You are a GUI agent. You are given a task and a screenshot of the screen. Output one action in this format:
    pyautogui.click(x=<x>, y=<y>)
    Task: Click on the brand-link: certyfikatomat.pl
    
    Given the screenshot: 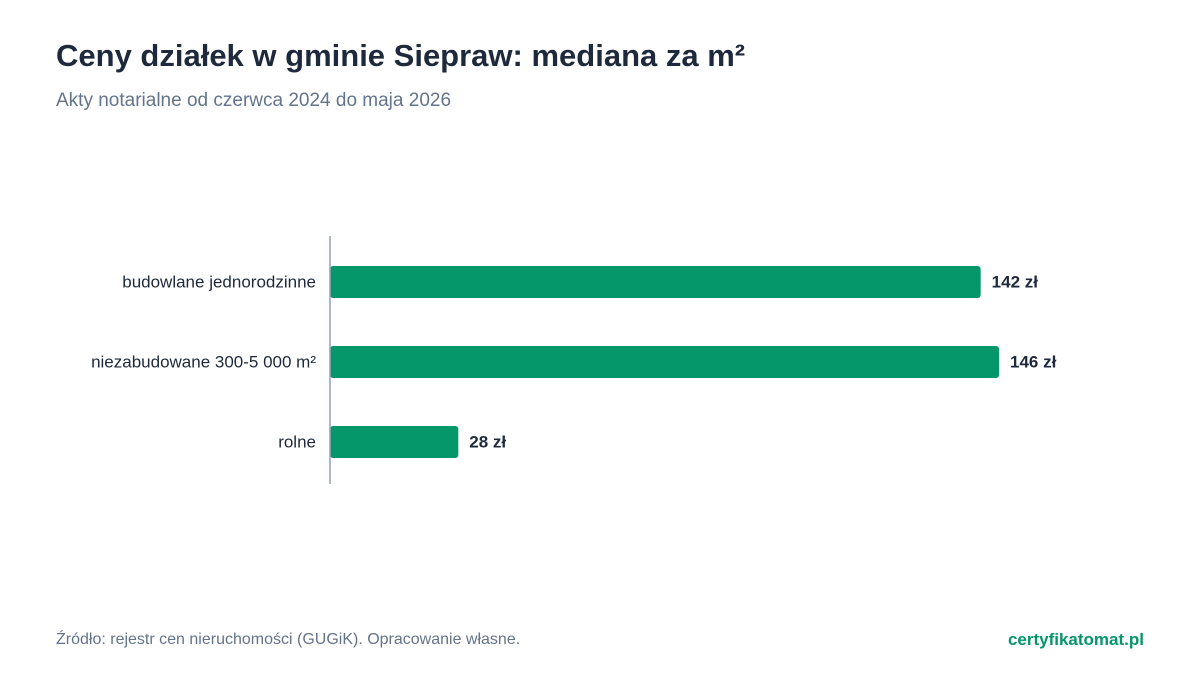 What is the action you would take?
    pyautogui.click(x=1075, y=639)
    